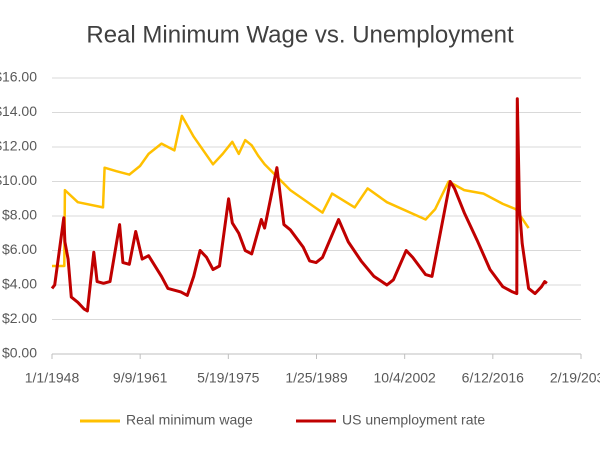 This screenshot has width=600, height=452. Describe the element at coordinates (228, 378) in the screenshot. I see `x-tick-label: 5/19/1975` at that location.